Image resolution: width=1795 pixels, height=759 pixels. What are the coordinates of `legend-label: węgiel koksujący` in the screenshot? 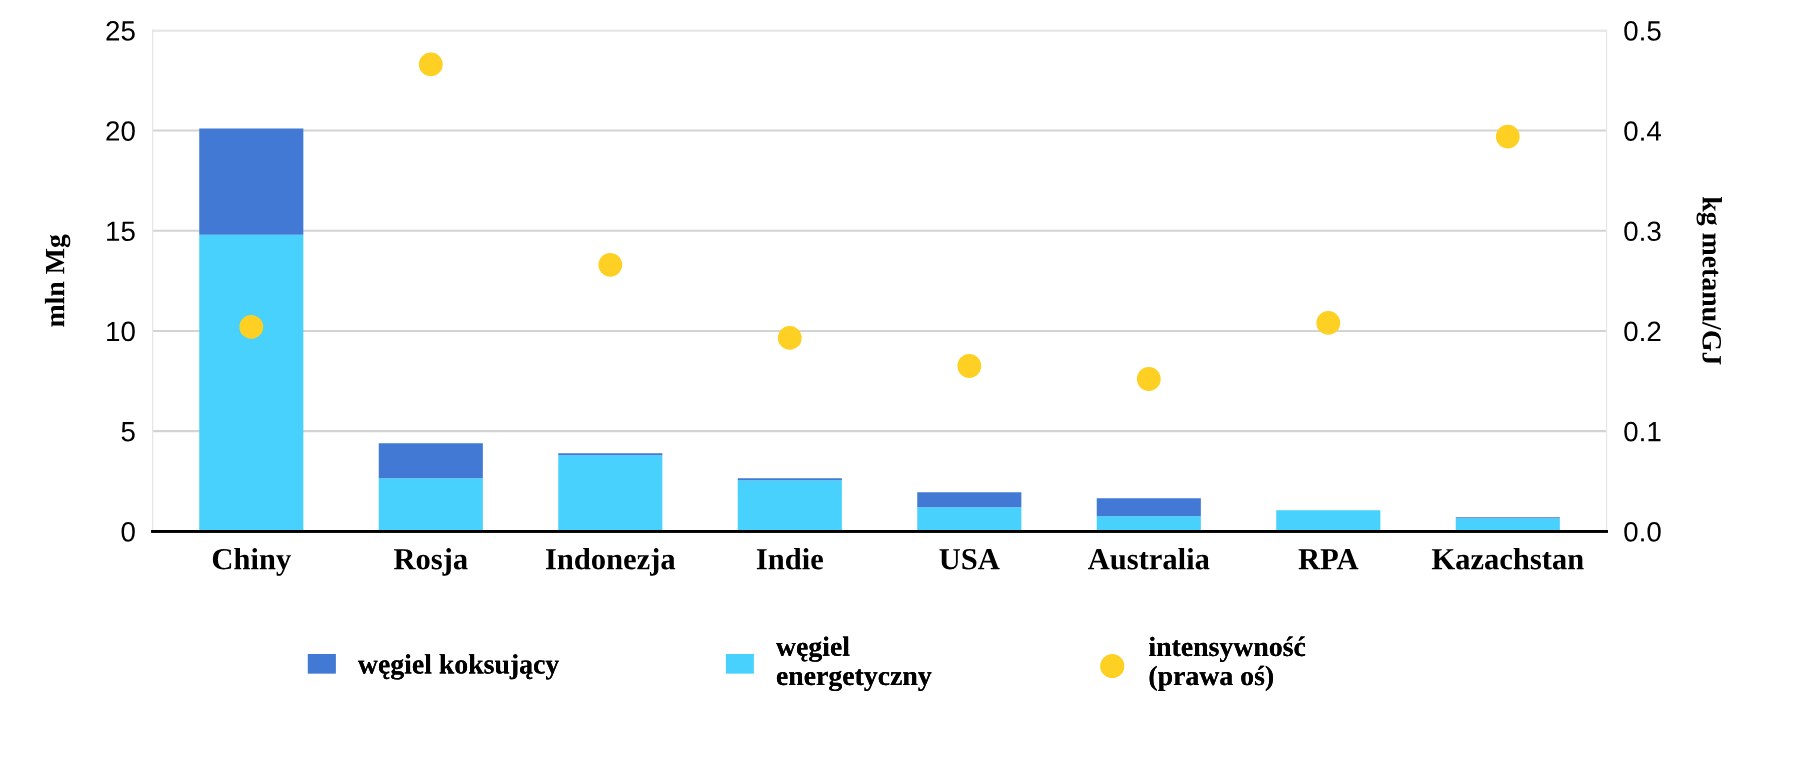 It's located at (458, 667).